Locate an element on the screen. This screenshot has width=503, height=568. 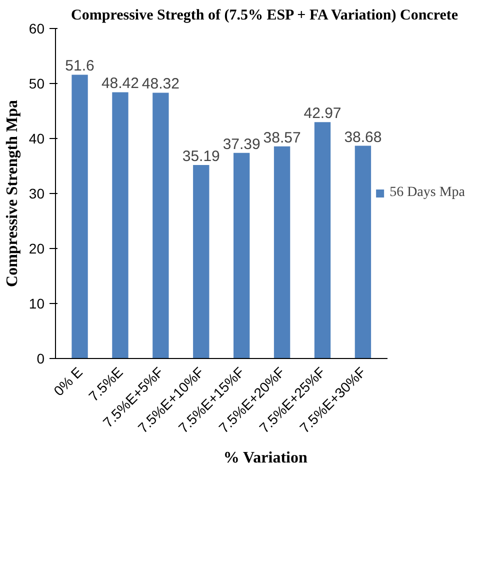
data-label: 37.39 is located at coordinates (241, 144).